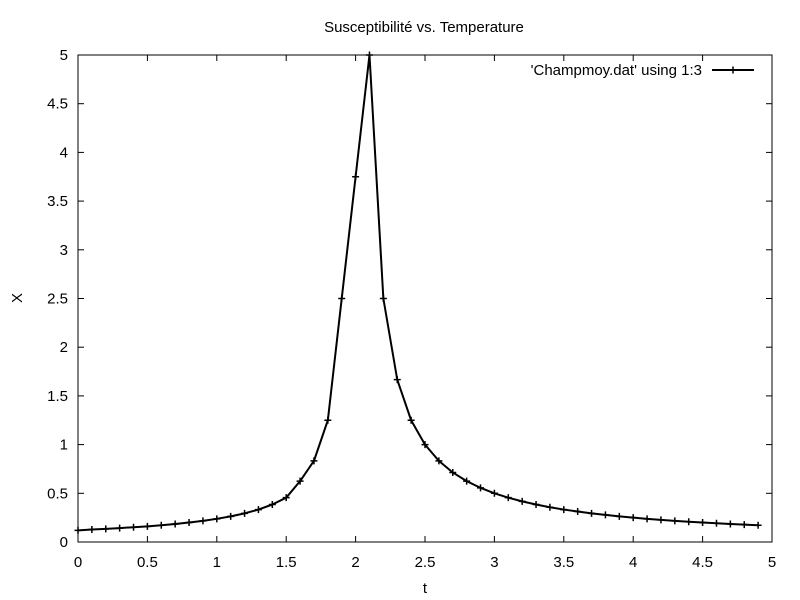 The image size is (800, 600). Describe the element at coordinates (286, 562) in the screenshot. I see `x-tick-label-3: 1.5` at that location.